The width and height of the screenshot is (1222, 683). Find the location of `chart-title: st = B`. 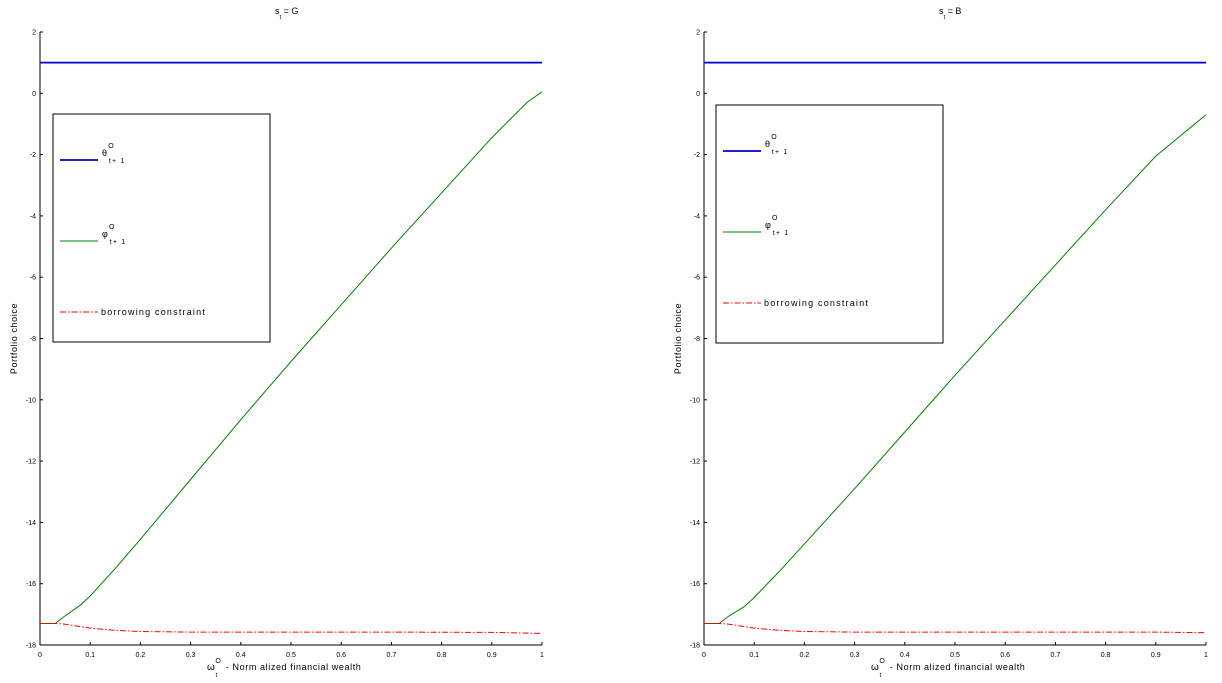

chart-title: st = B is located at coordinates (950, 13).